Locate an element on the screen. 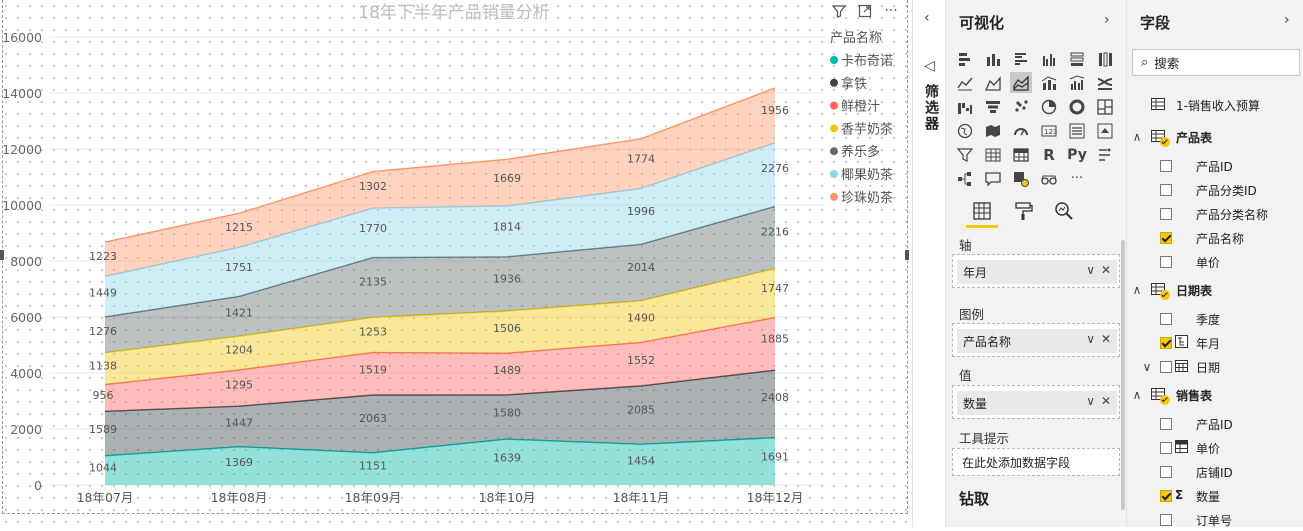  visualizations-scrollbar is located at coordinates (1123, 375).